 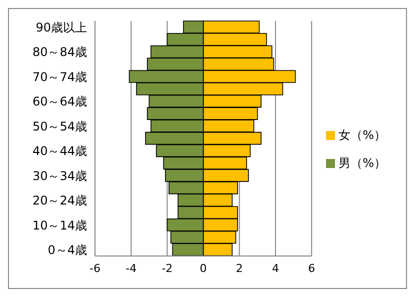 I want to click on x-tick-label: 6, so click(x=312, y=268).